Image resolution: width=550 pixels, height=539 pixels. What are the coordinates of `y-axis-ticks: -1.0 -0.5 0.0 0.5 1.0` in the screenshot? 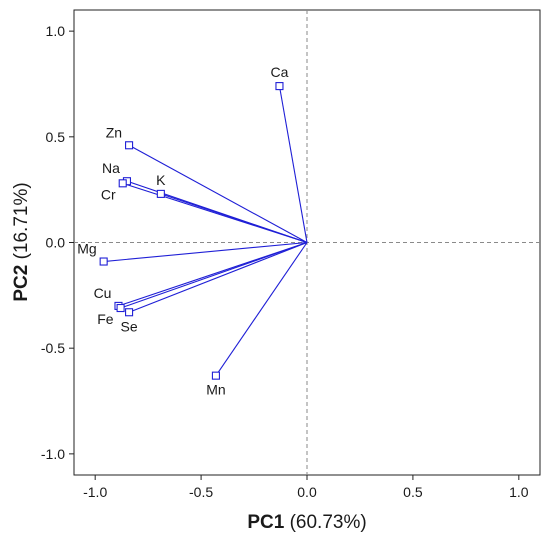 It's located at (57, 242).